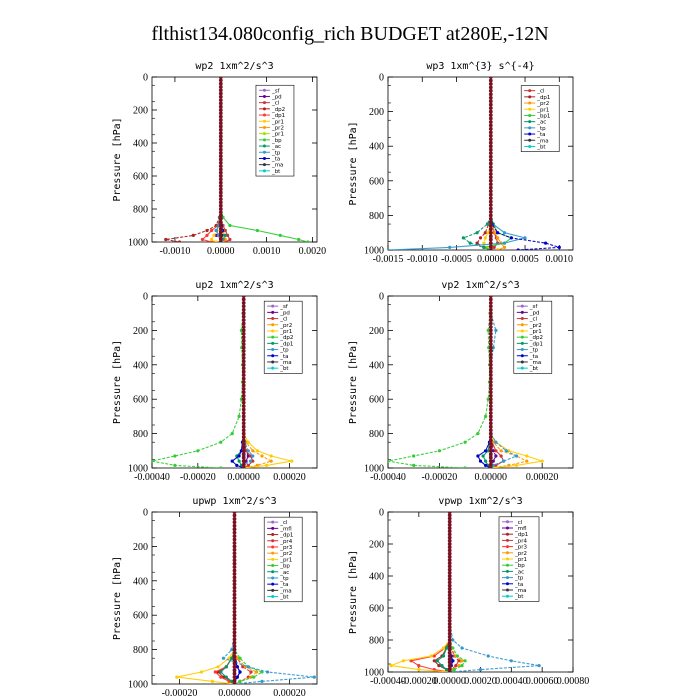  I want to click on legend-label: _pr1, so click(285, 560).